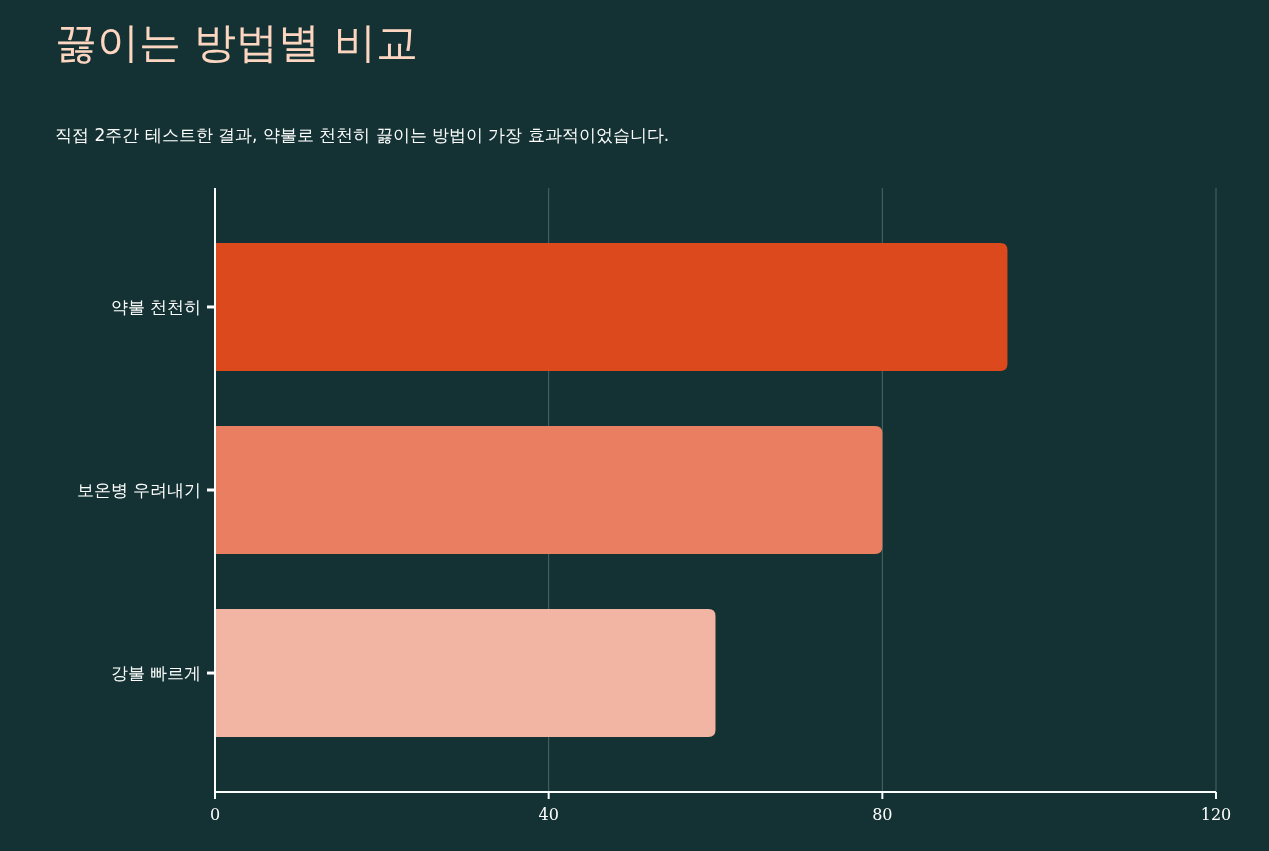  Describe the element at coordinates (236, 42) in the screenshot. I see `chart-title: 끓이는 방법별 비교` at that location.